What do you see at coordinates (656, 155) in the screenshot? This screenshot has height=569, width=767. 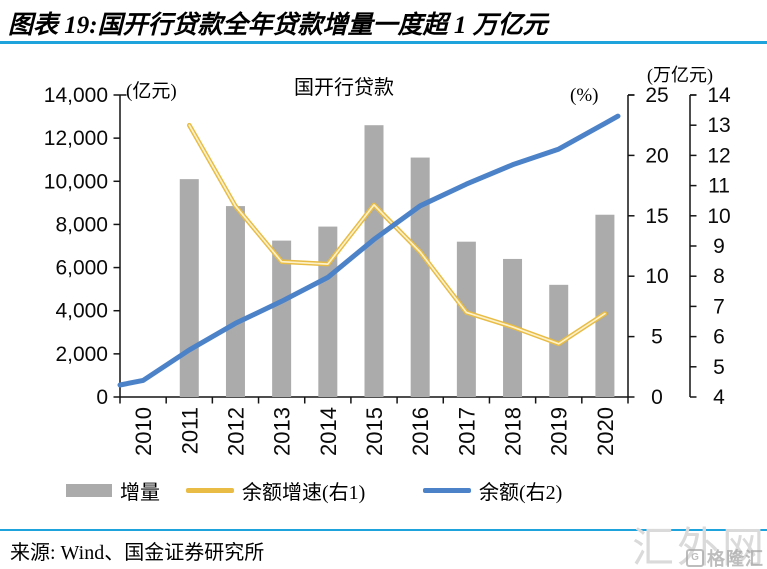 I see `y-axis-right1-tick-label: 20` at bounding box center [656, 155].